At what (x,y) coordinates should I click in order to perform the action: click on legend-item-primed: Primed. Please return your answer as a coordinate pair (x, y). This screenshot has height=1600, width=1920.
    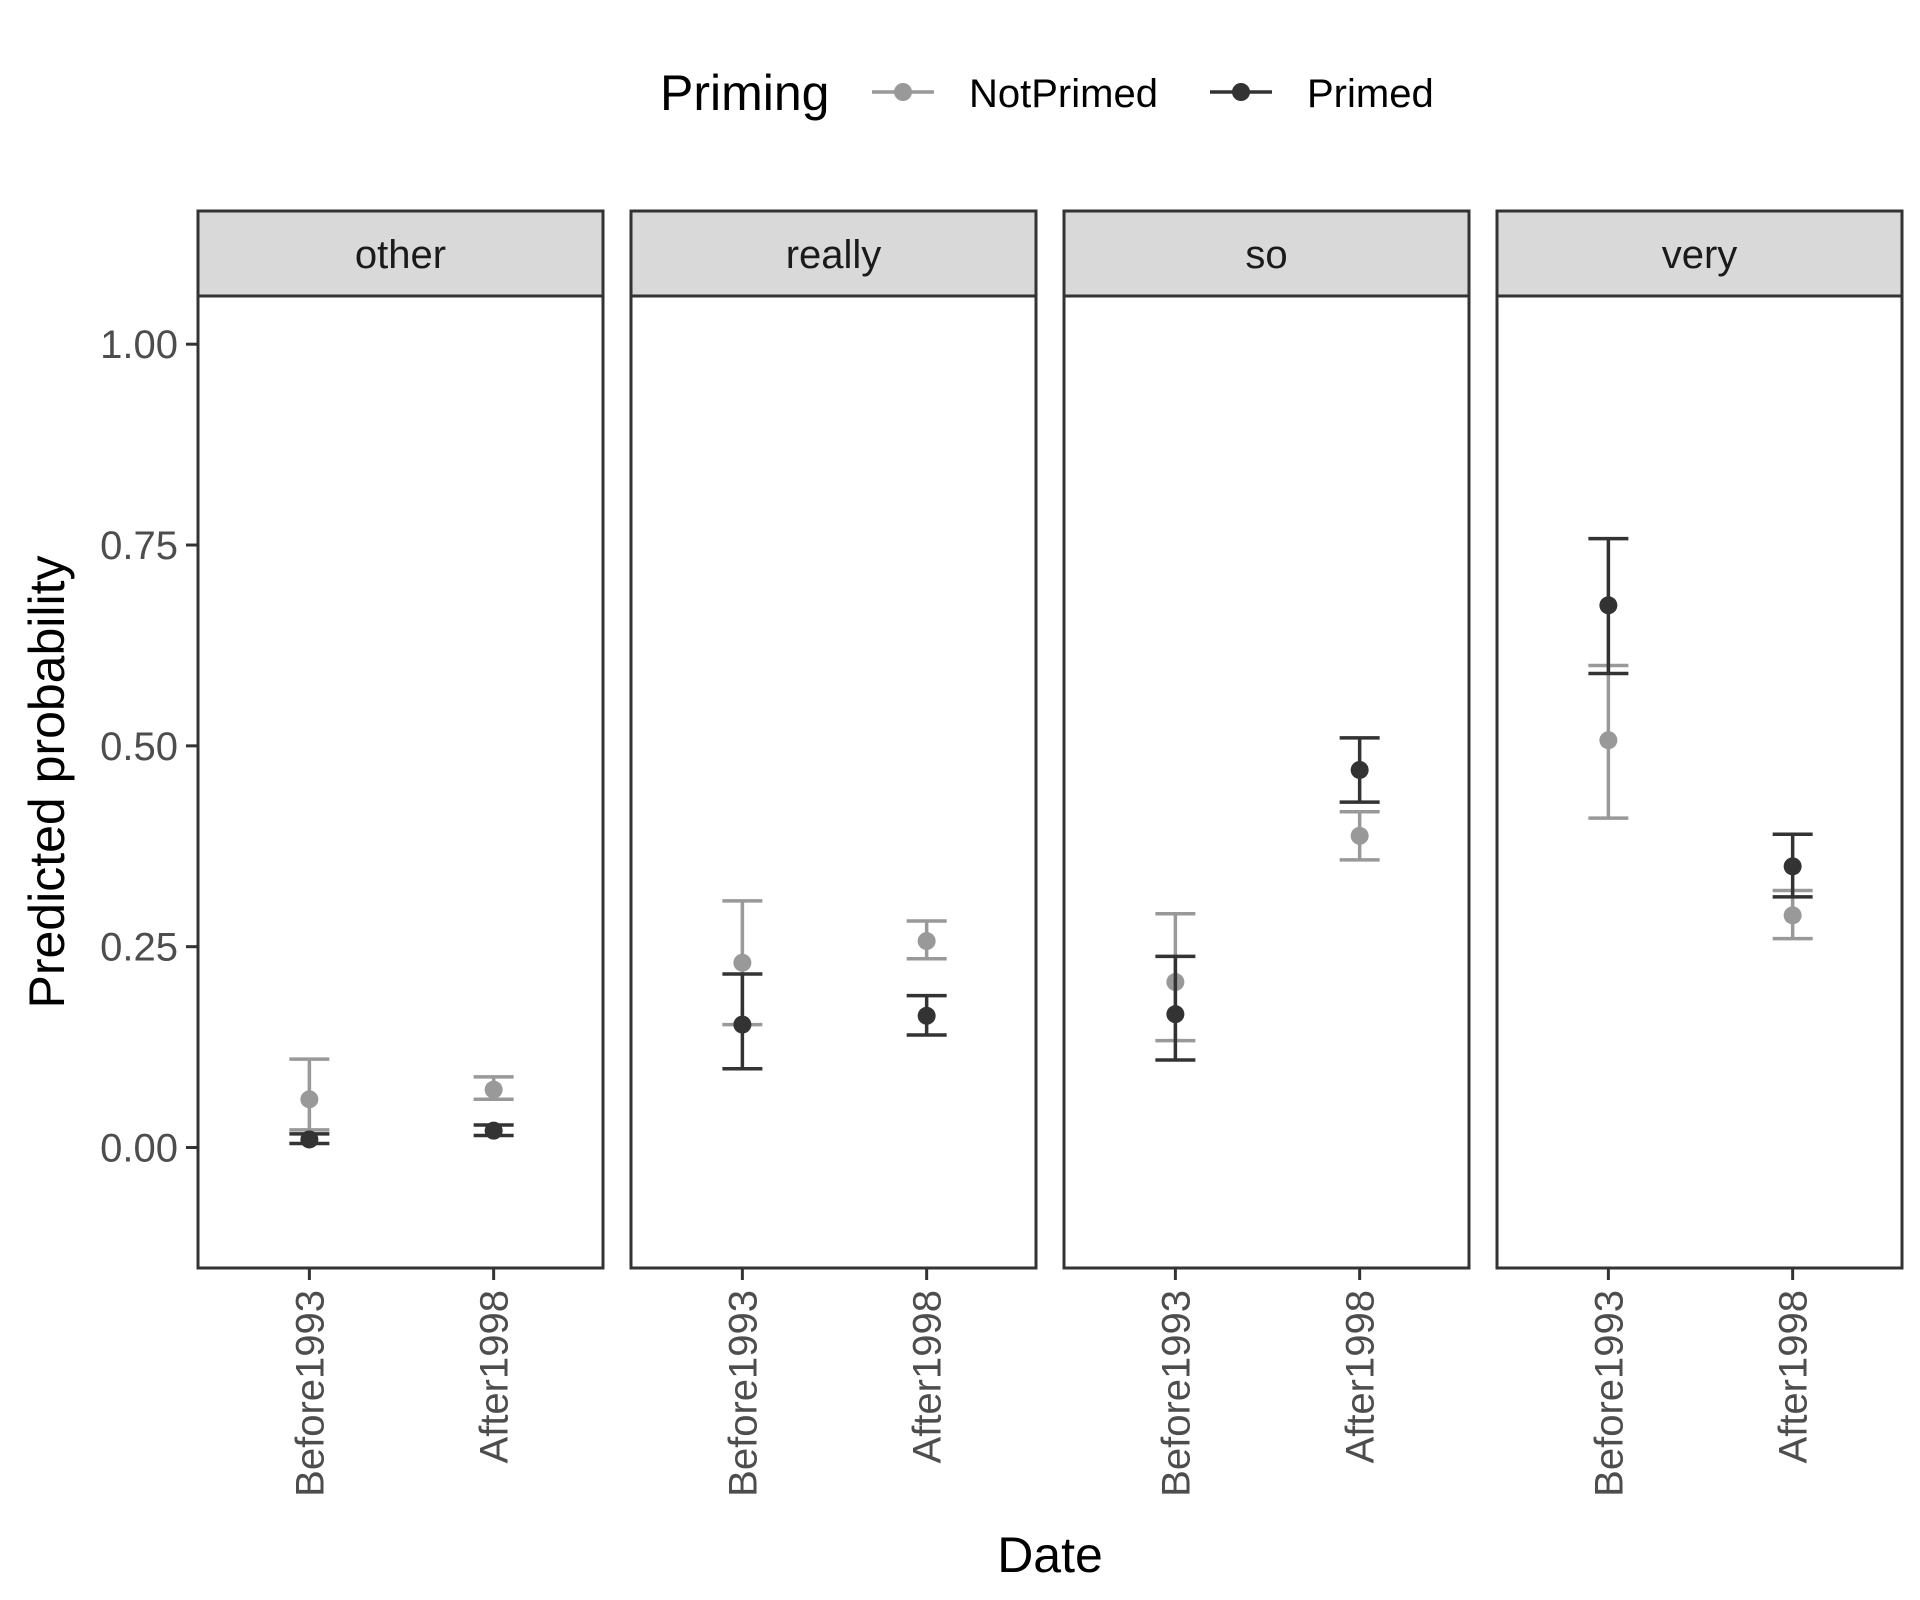
    Looking at the image, I should click on (1322, 94).